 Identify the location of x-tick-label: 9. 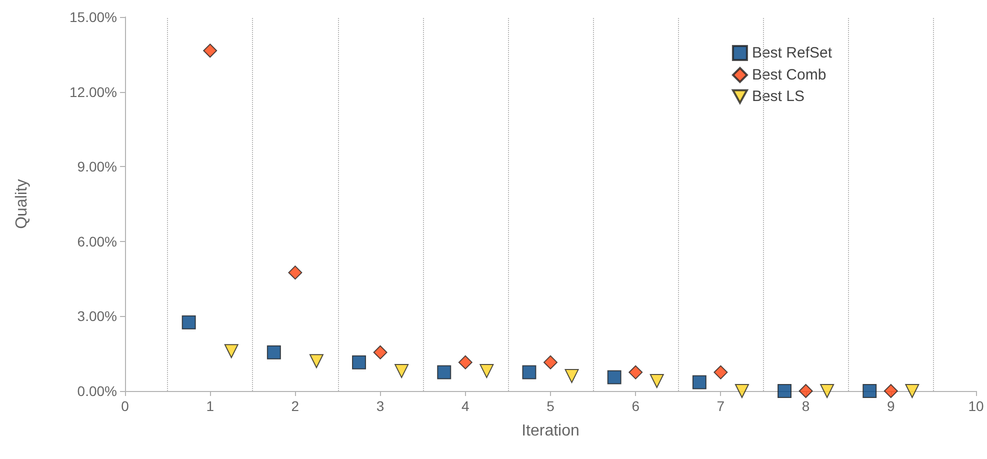
(891, 406).